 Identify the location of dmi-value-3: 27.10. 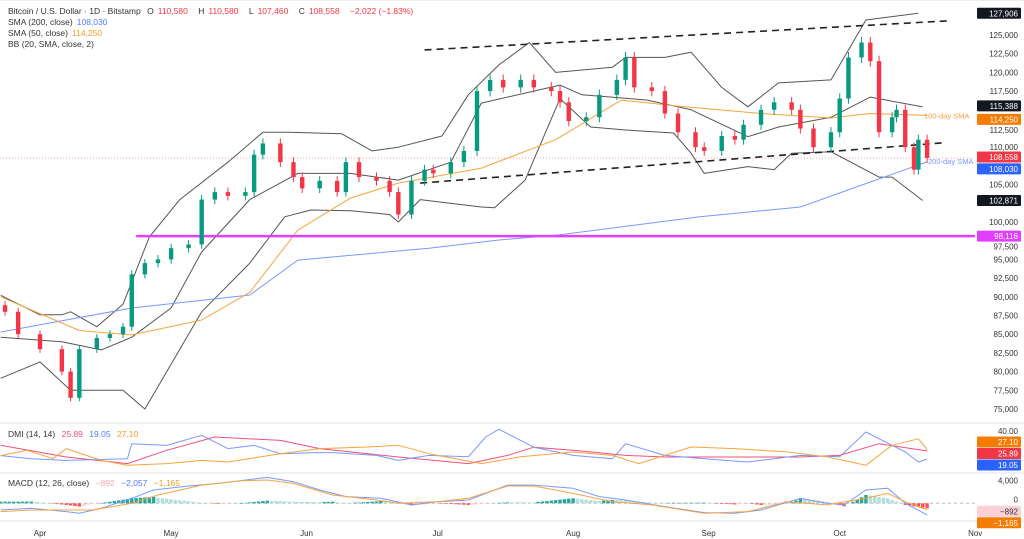
(127, 434).